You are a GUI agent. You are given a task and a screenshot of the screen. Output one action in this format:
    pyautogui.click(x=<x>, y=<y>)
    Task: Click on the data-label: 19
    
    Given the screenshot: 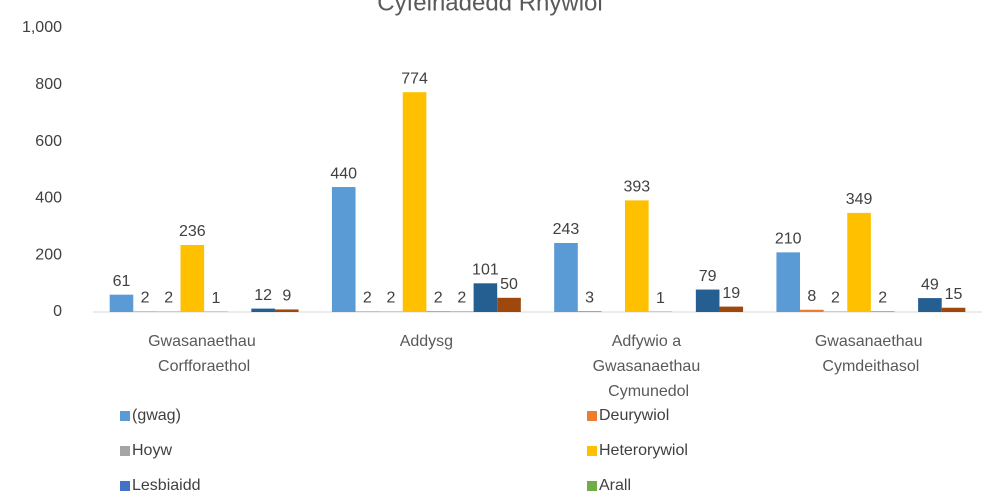 What is the action you would take?
    pyautogui.click(x=731, y=293)
    